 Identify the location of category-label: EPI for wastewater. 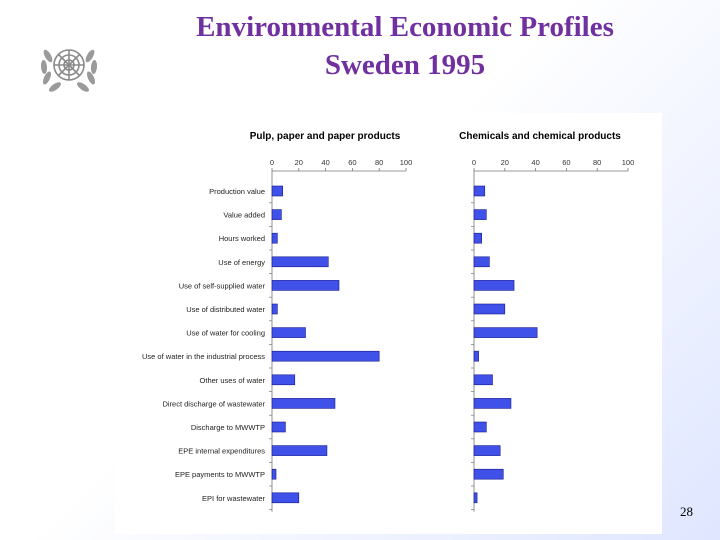
(233, 498).